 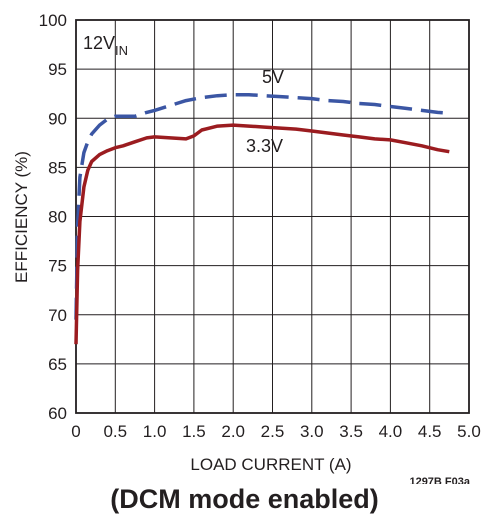 What do you see at coordinates (105, 45) in the screenshot?
I see `input-voltage-annotation: 12VIN` at bounding box center [105, 45].